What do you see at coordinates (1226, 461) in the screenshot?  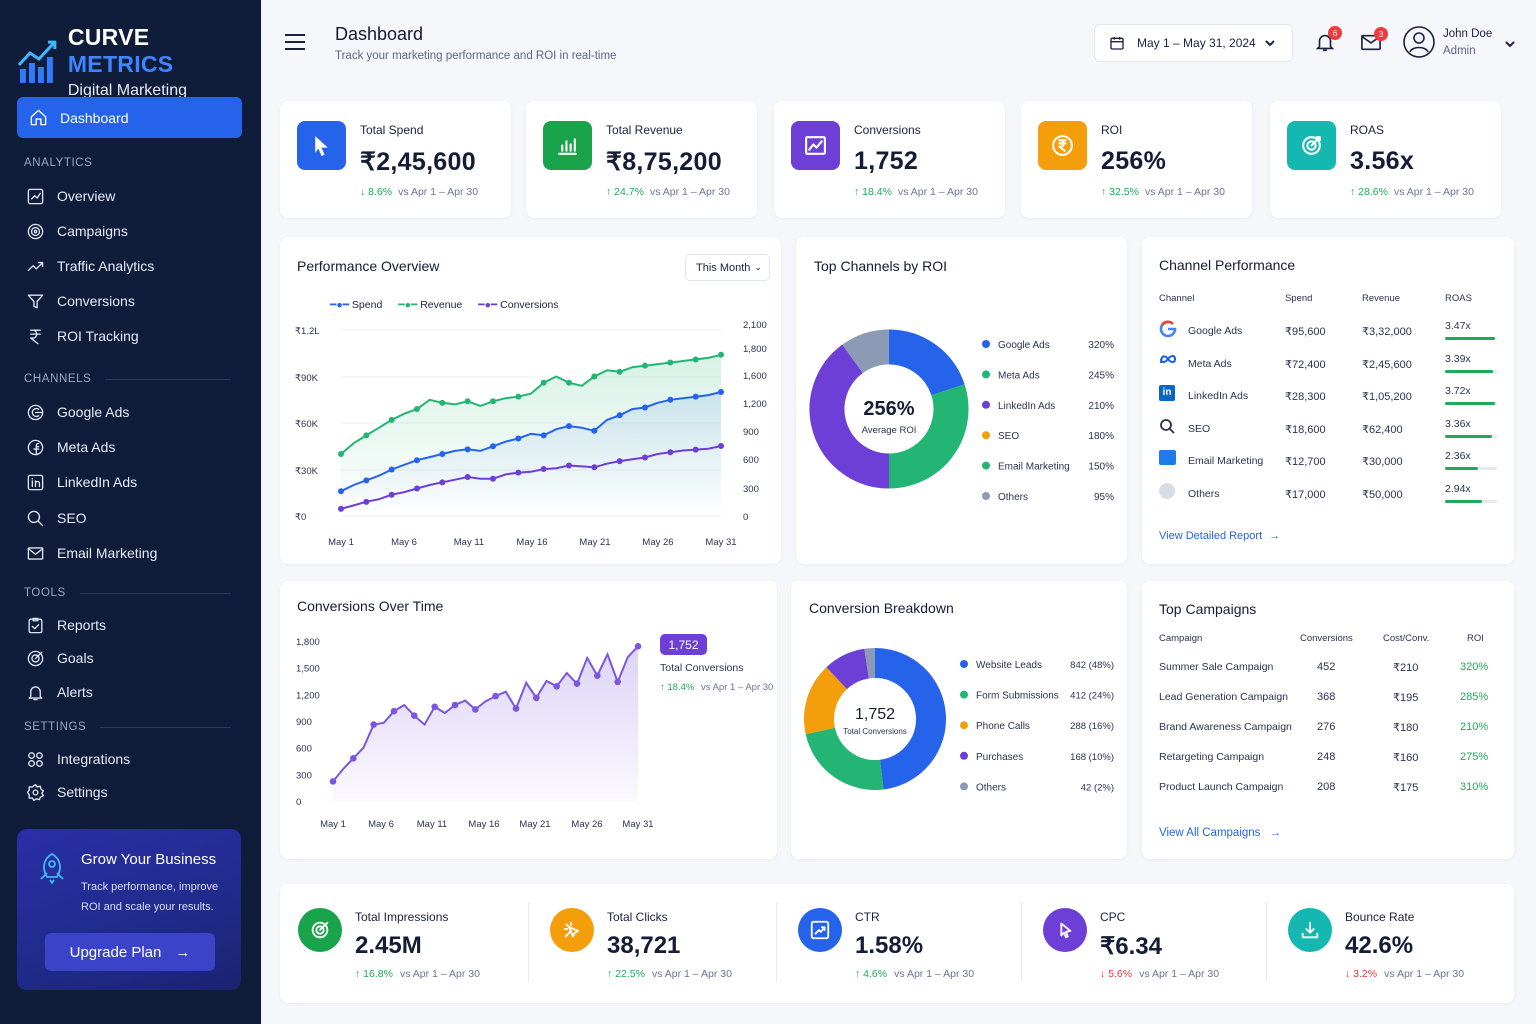 I see `channel-name: Email Marketing` at bounding box center [1226, 461].